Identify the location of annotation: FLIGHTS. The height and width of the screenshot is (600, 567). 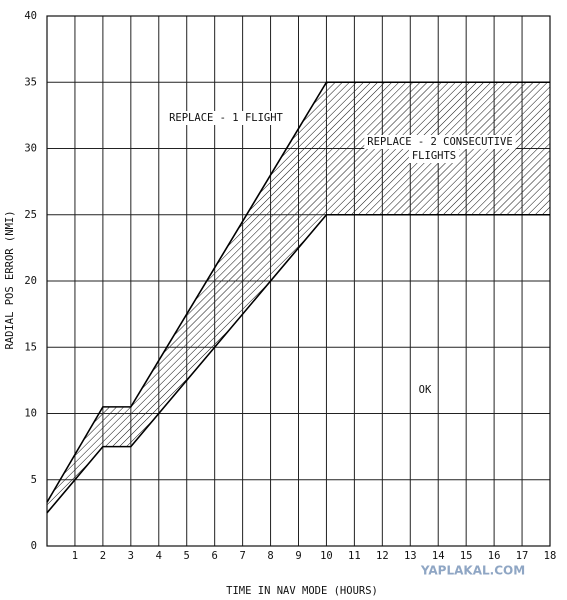
(434, 156).